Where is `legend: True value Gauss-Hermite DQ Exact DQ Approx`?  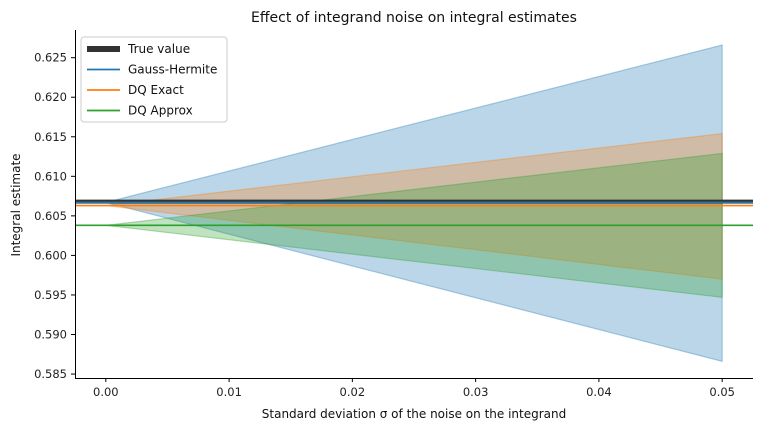 legend: True value Gauss-Hermite DQ Exact DQ Approx is located at coordinates (154, 79).